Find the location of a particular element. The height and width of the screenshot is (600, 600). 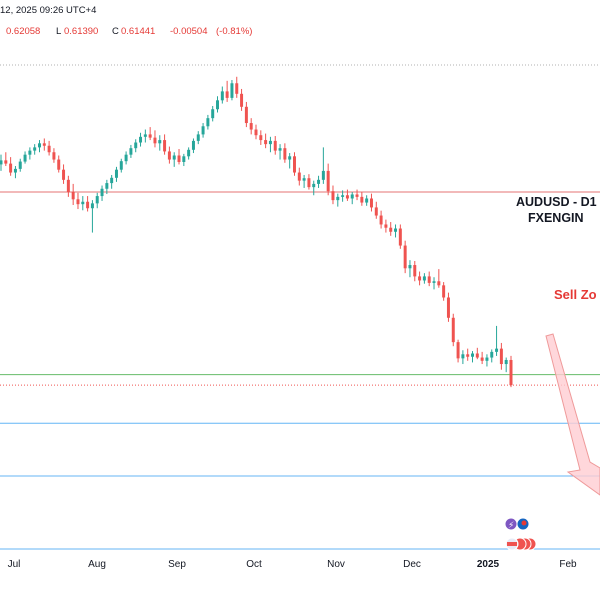

event-icons-row-1: ⚡ is located at coordinates (517, 524).